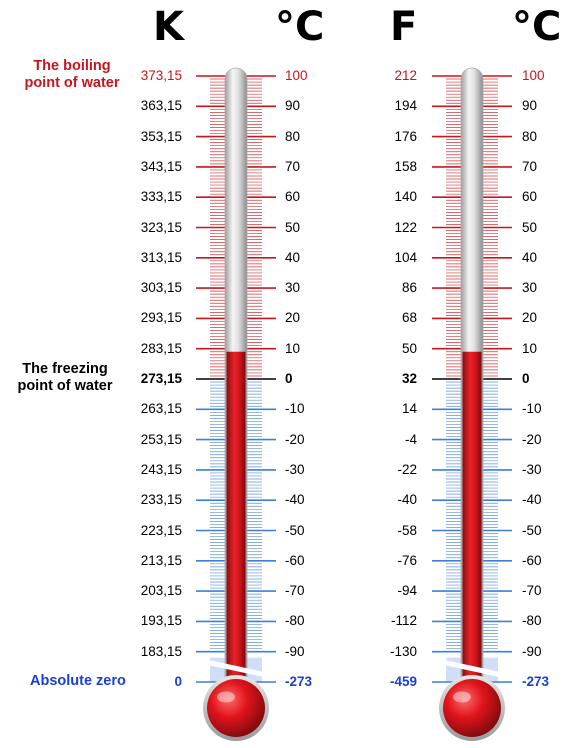 The image size is (575, 748). Describe the element at coordinates (530, 348) in the screenshot. I see `right-celsius-tick-label: 10` at that location.